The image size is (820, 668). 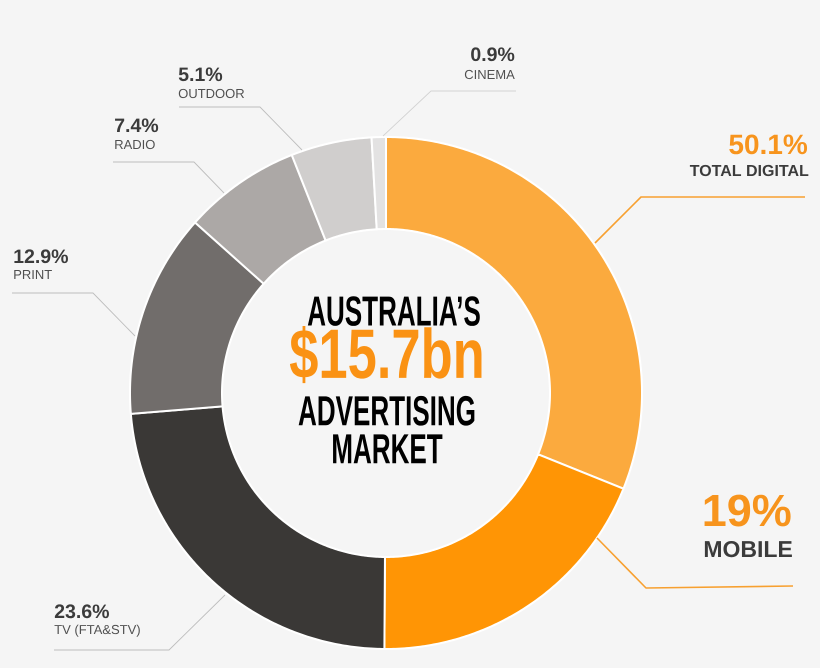 What do you see at coordinates (135, 145) in the screenshot?
I see `slice-label: RADIO` at bounding box center [135, 145].